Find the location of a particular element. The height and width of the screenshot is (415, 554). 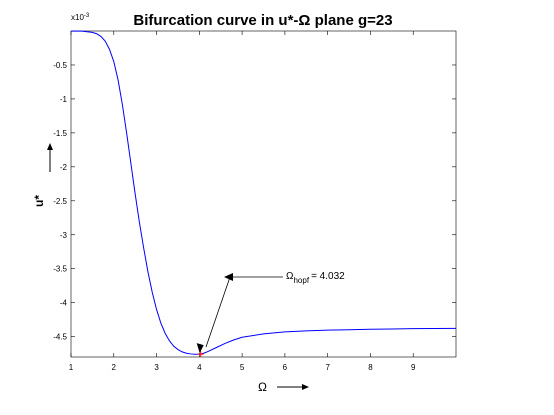

x-tick-label: 8 is located at coordinates (370, 367).